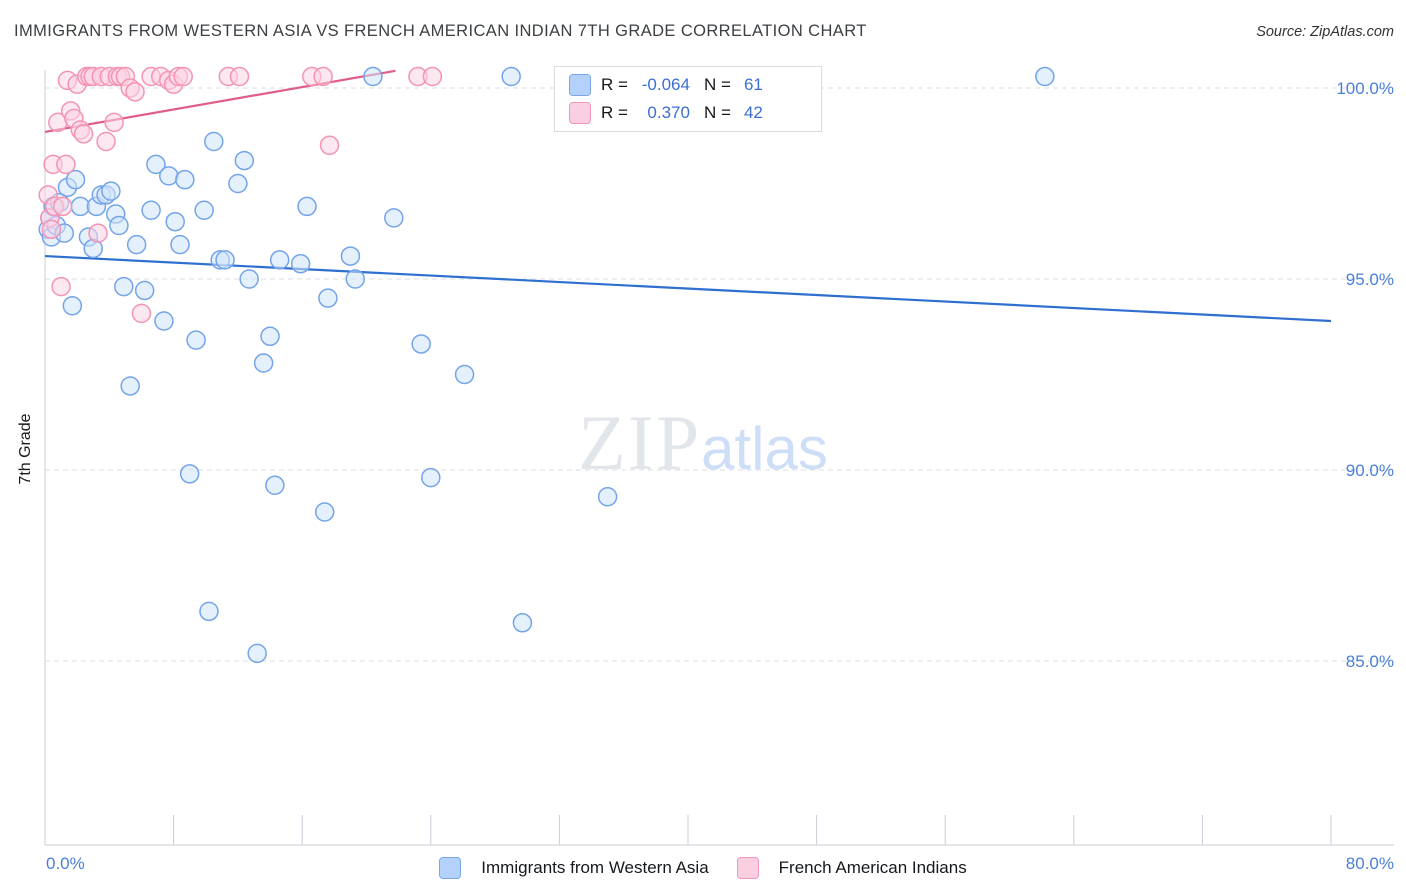 The width and height of the screenshot is (1406, 892). What do you see at coordinates (665, 84) in the screenshot?
I see `blue-r-value: -0.064` at bounding box center [665, 84].